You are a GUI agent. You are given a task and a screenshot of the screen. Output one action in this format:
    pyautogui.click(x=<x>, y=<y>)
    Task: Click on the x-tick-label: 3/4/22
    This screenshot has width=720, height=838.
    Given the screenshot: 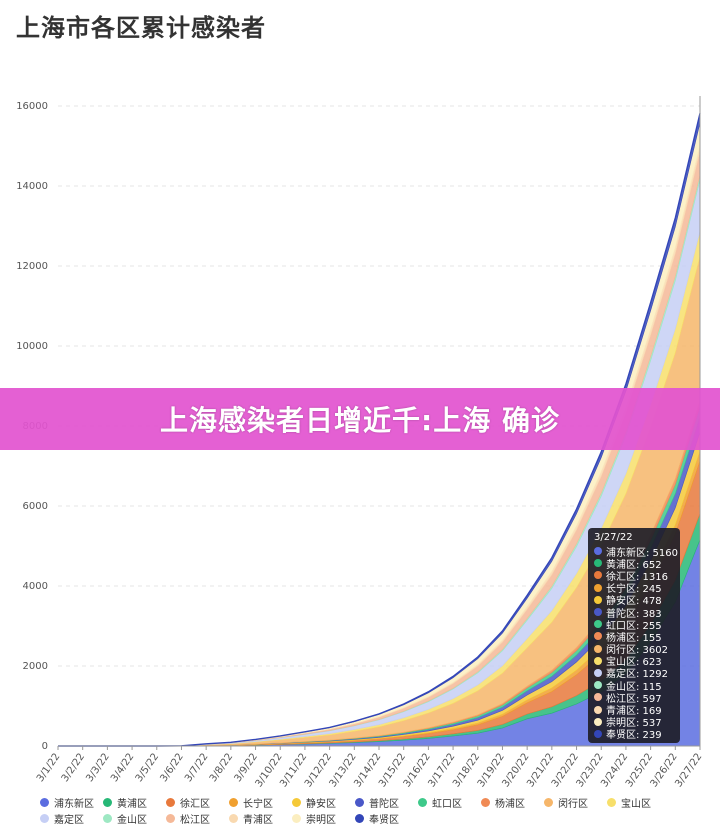 What is the action you would take?
    pyautogui.click(x=122, y=767)
    